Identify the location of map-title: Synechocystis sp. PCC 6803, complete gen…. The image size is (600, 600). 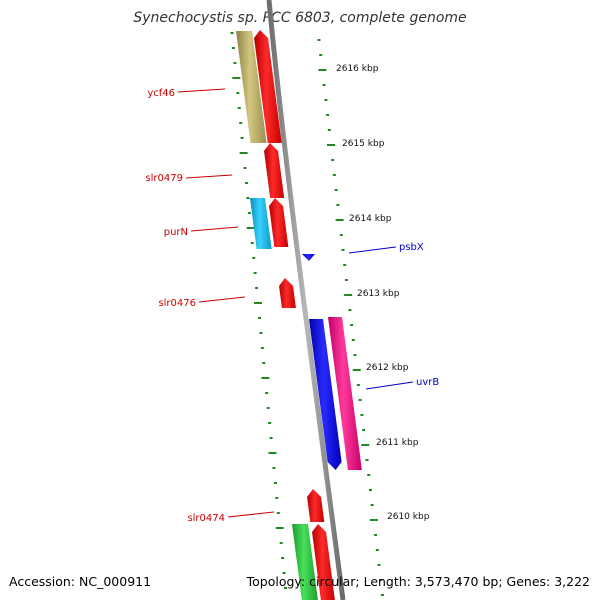
(299, 18).